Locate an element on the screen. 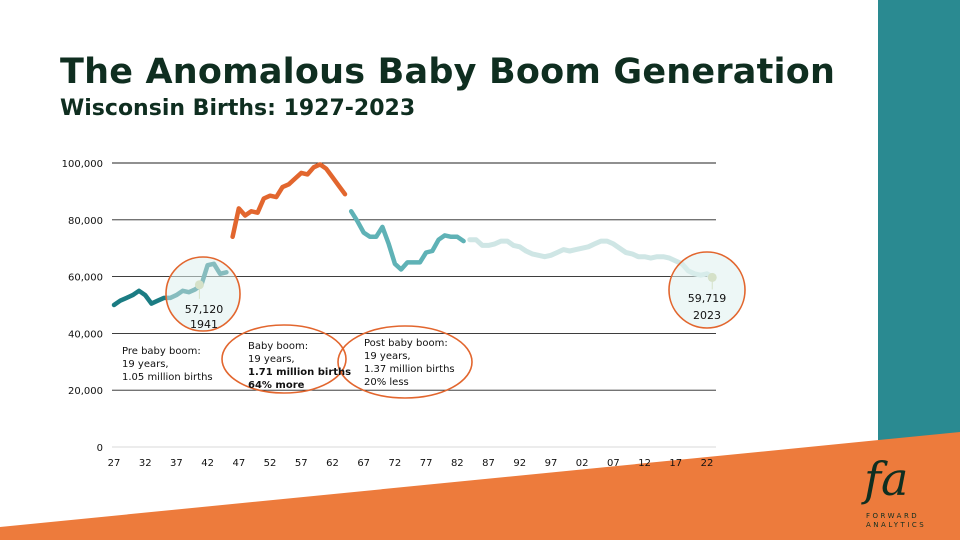  y-tick-label: 0 is located at coordinates (100, 448).